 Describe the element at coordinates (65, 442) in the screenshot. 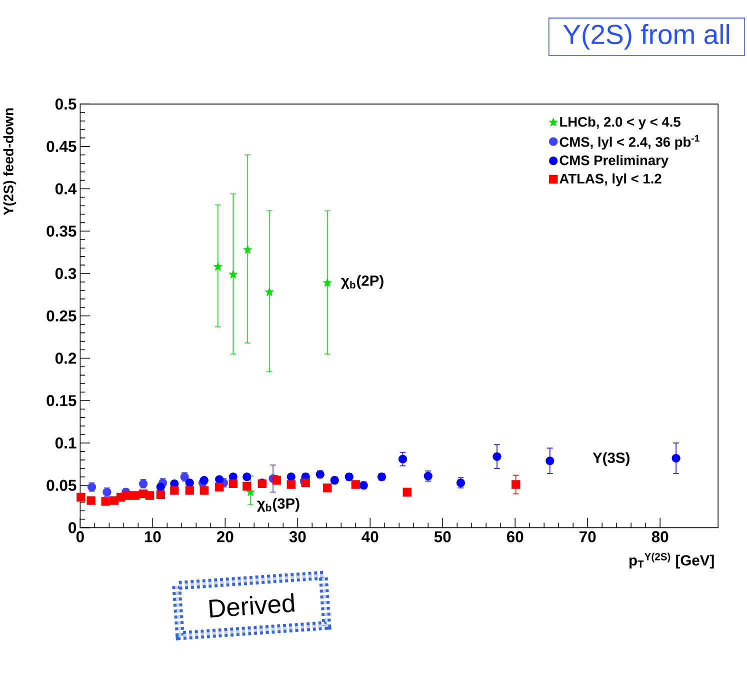

I see `y-tick-label: 0.1` at that location.